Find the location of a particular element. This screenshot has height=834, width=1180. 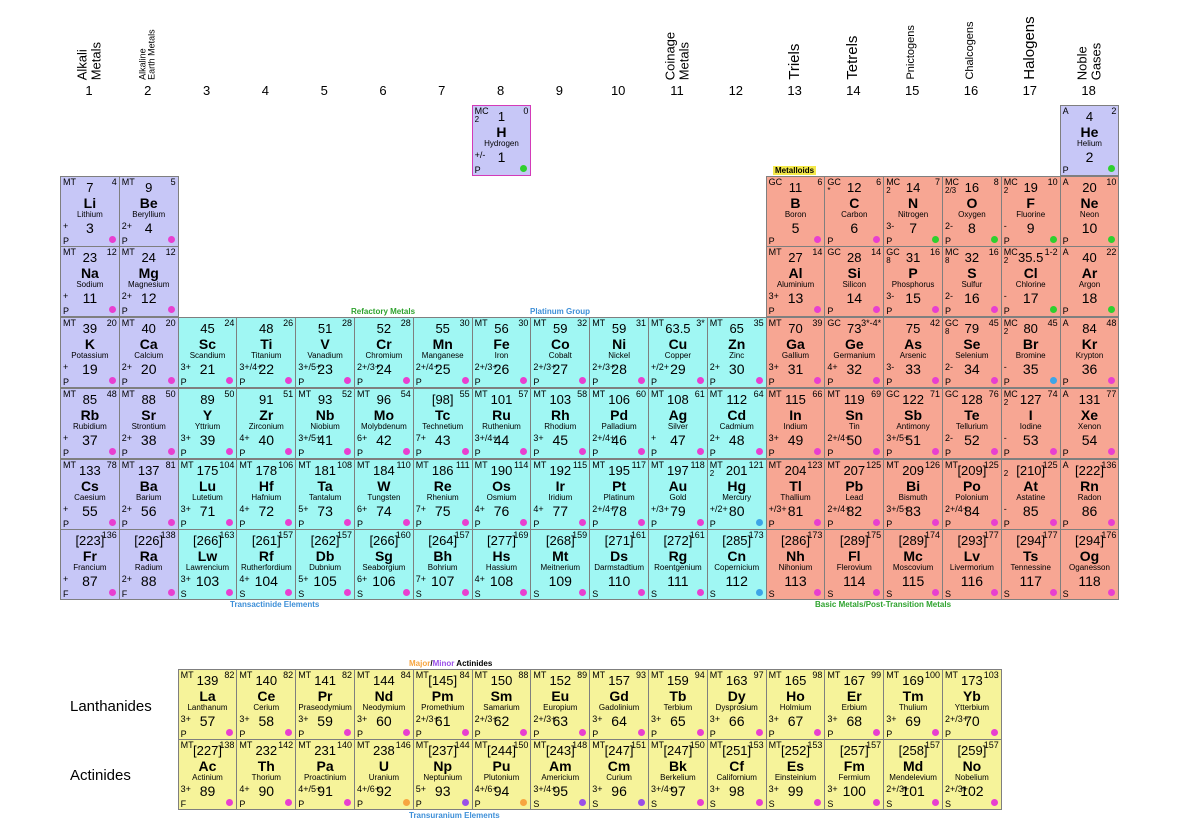

element-cell-nb: MT 52 93 Nb Niobium 3+/5+ 41 P is located at coordinates (325, 423).